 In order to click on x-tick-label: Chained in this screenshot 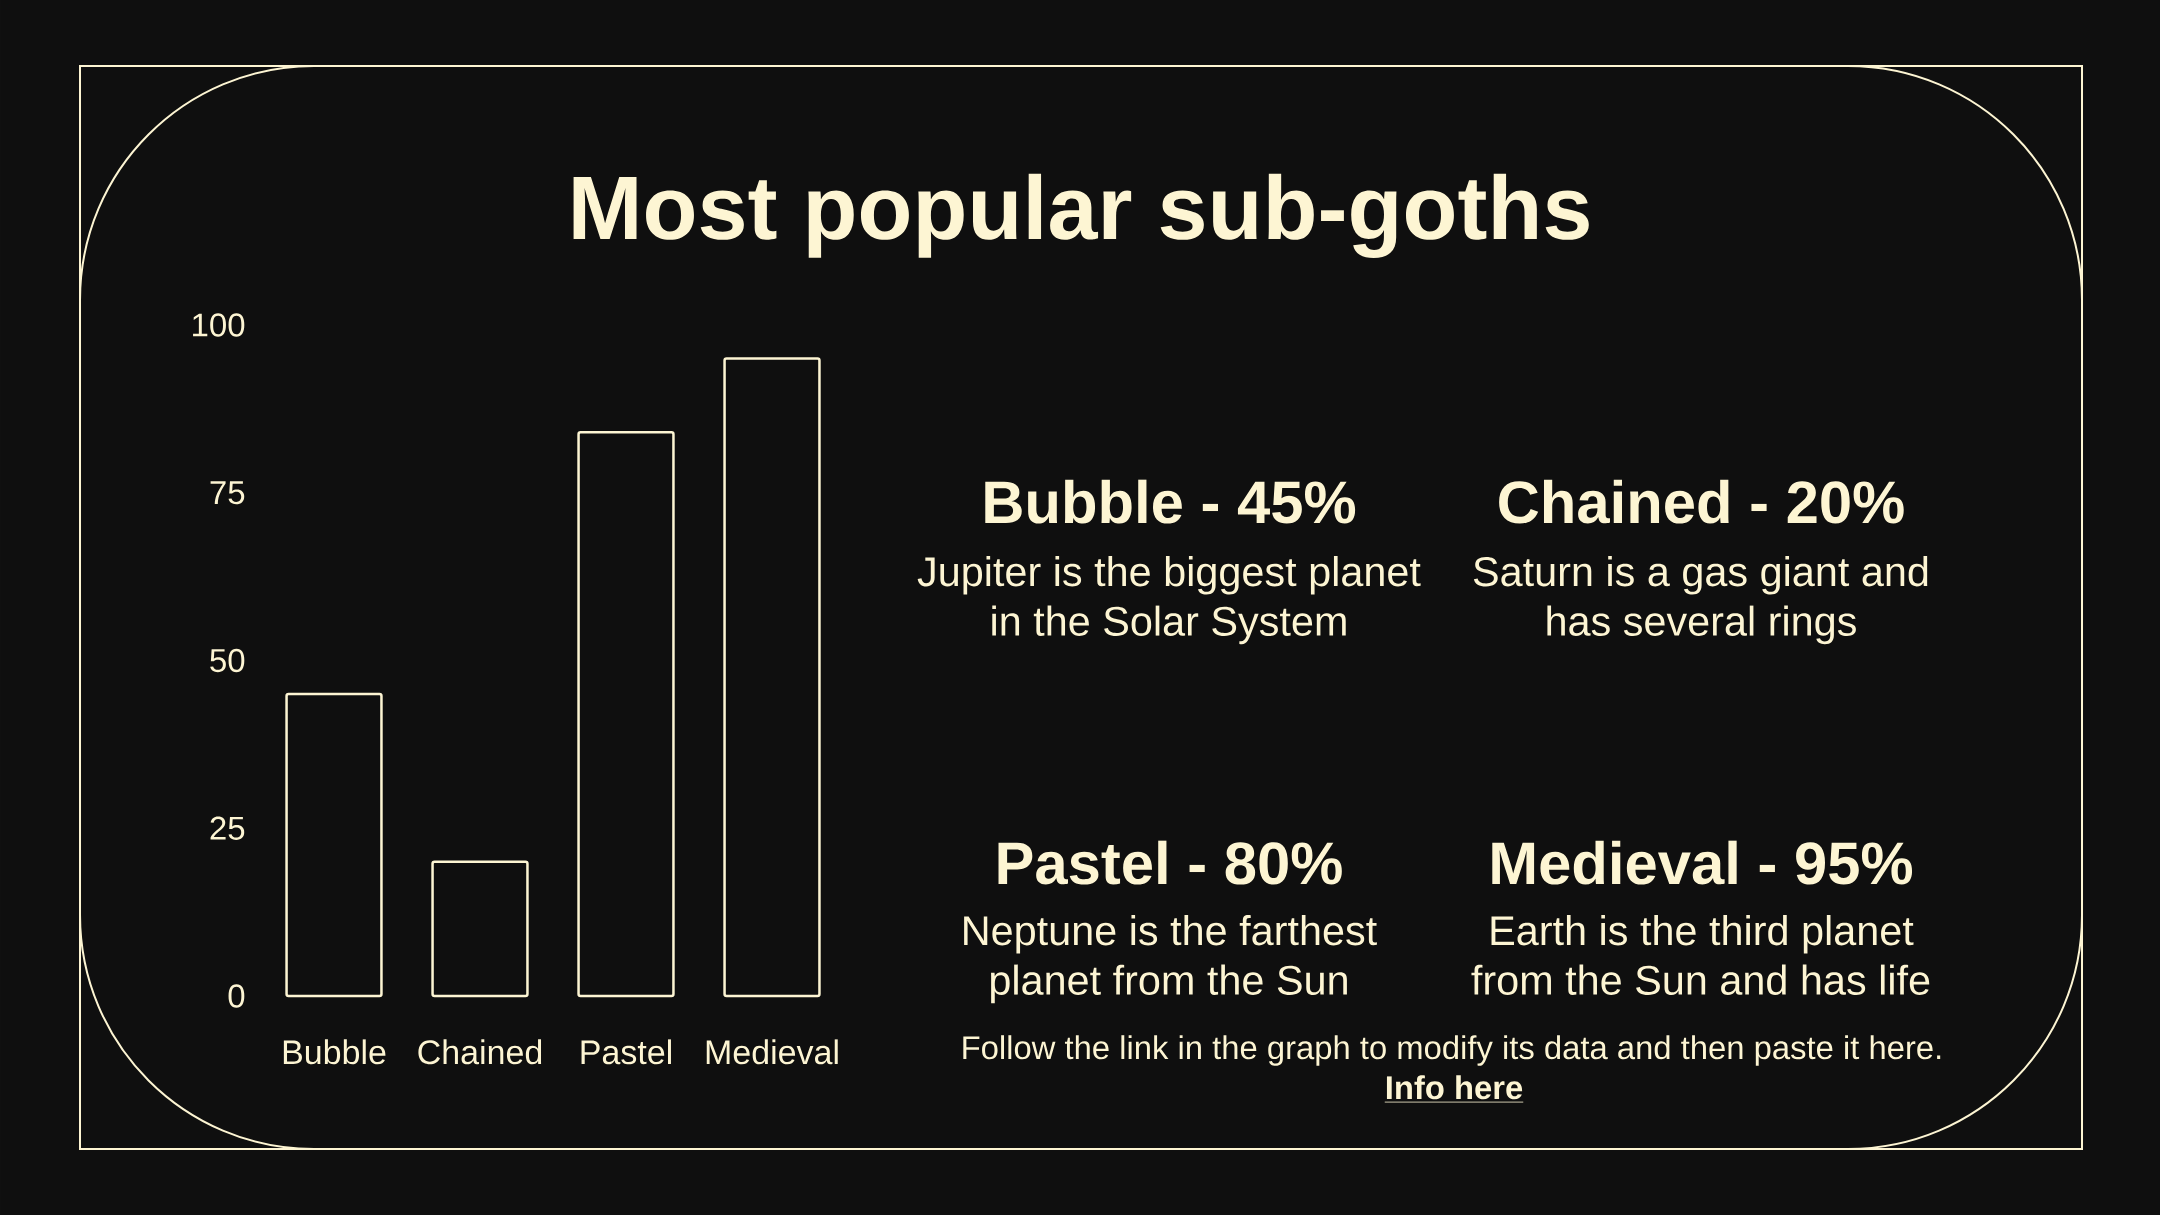, I will do `click(480, 1052)`.